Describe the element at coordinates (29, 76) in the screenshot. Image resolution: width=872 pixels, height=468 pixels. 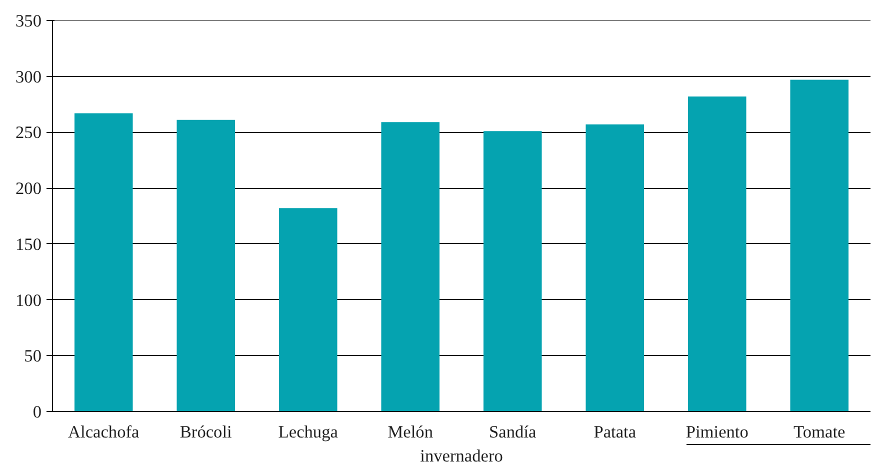
I see `y-tick-label: 300` at that location.